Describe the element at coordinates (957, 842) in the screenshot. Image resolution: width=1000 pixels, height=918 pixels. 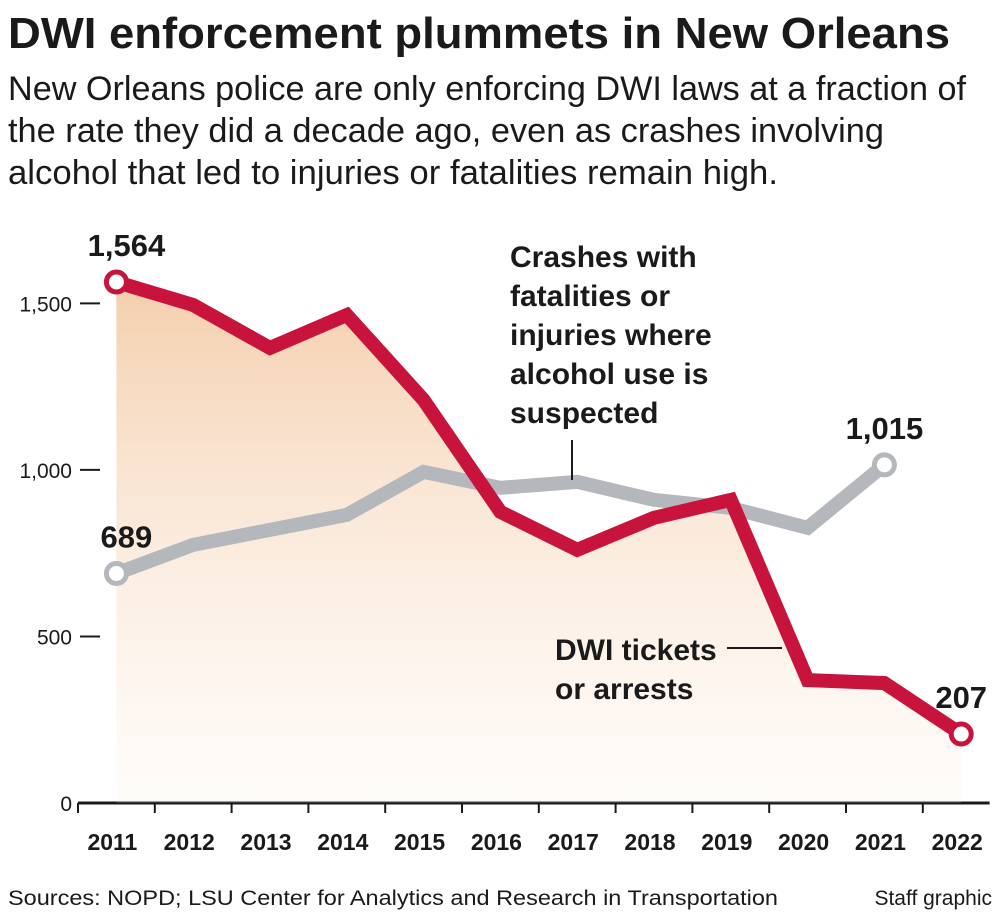
I see `x-tick-label: 2022` at that location.